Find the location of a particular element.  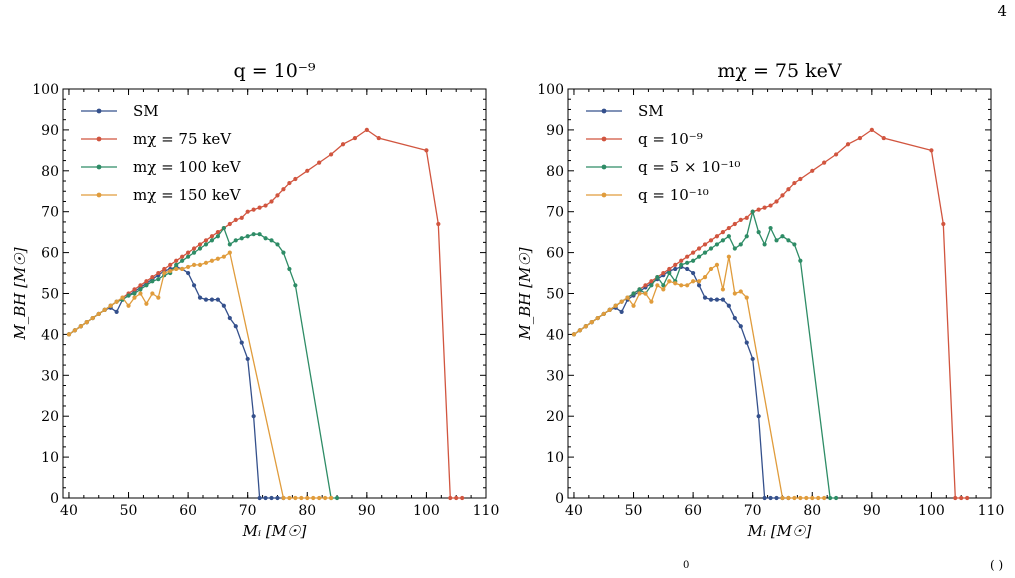

y-tick-label: 60 is located at coordinates (555, 254).